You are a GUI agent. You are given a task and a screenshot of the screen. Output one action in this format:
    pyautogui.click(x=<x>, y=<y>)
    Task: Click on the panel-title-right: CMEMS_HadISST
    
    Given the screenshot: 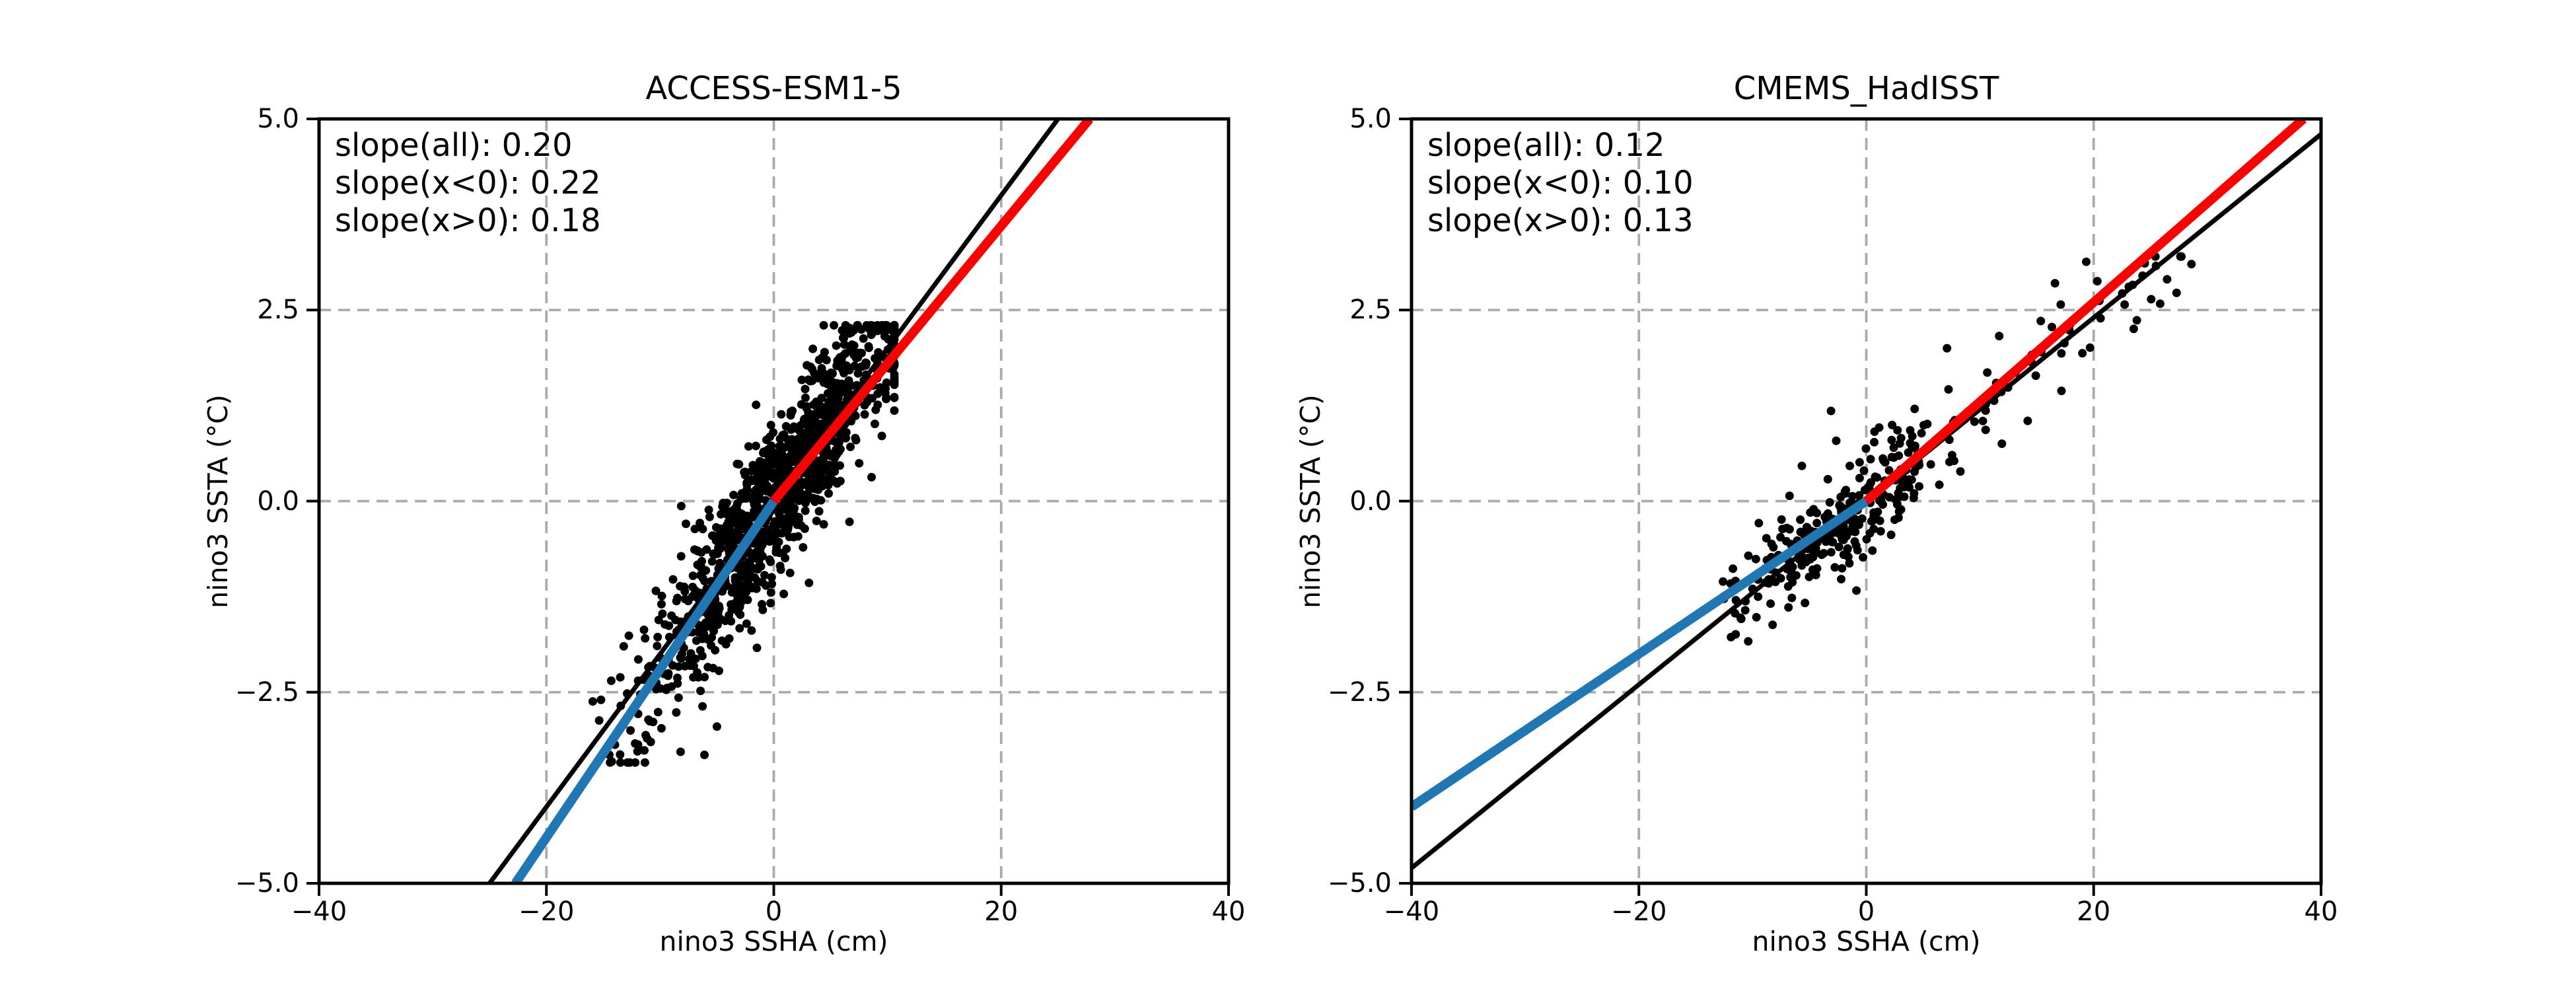 What is the action you would take?
    pyautogui.click(x=1866, y=88)
    